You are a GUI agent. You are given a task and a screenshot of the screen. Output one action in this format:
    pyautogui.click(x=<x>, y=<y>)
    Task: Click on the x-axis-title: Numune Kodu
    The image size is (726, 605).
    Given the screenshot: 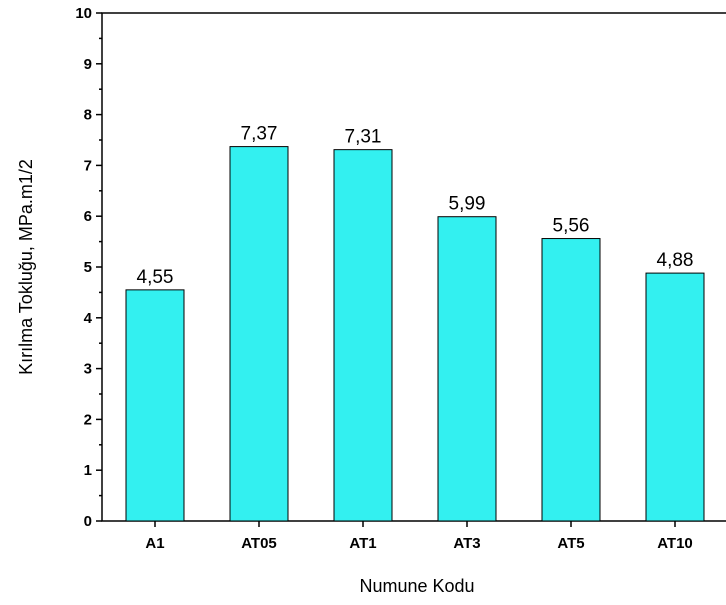 What is the action you would take?
    pyautogui.click(x=416, y=586)
    